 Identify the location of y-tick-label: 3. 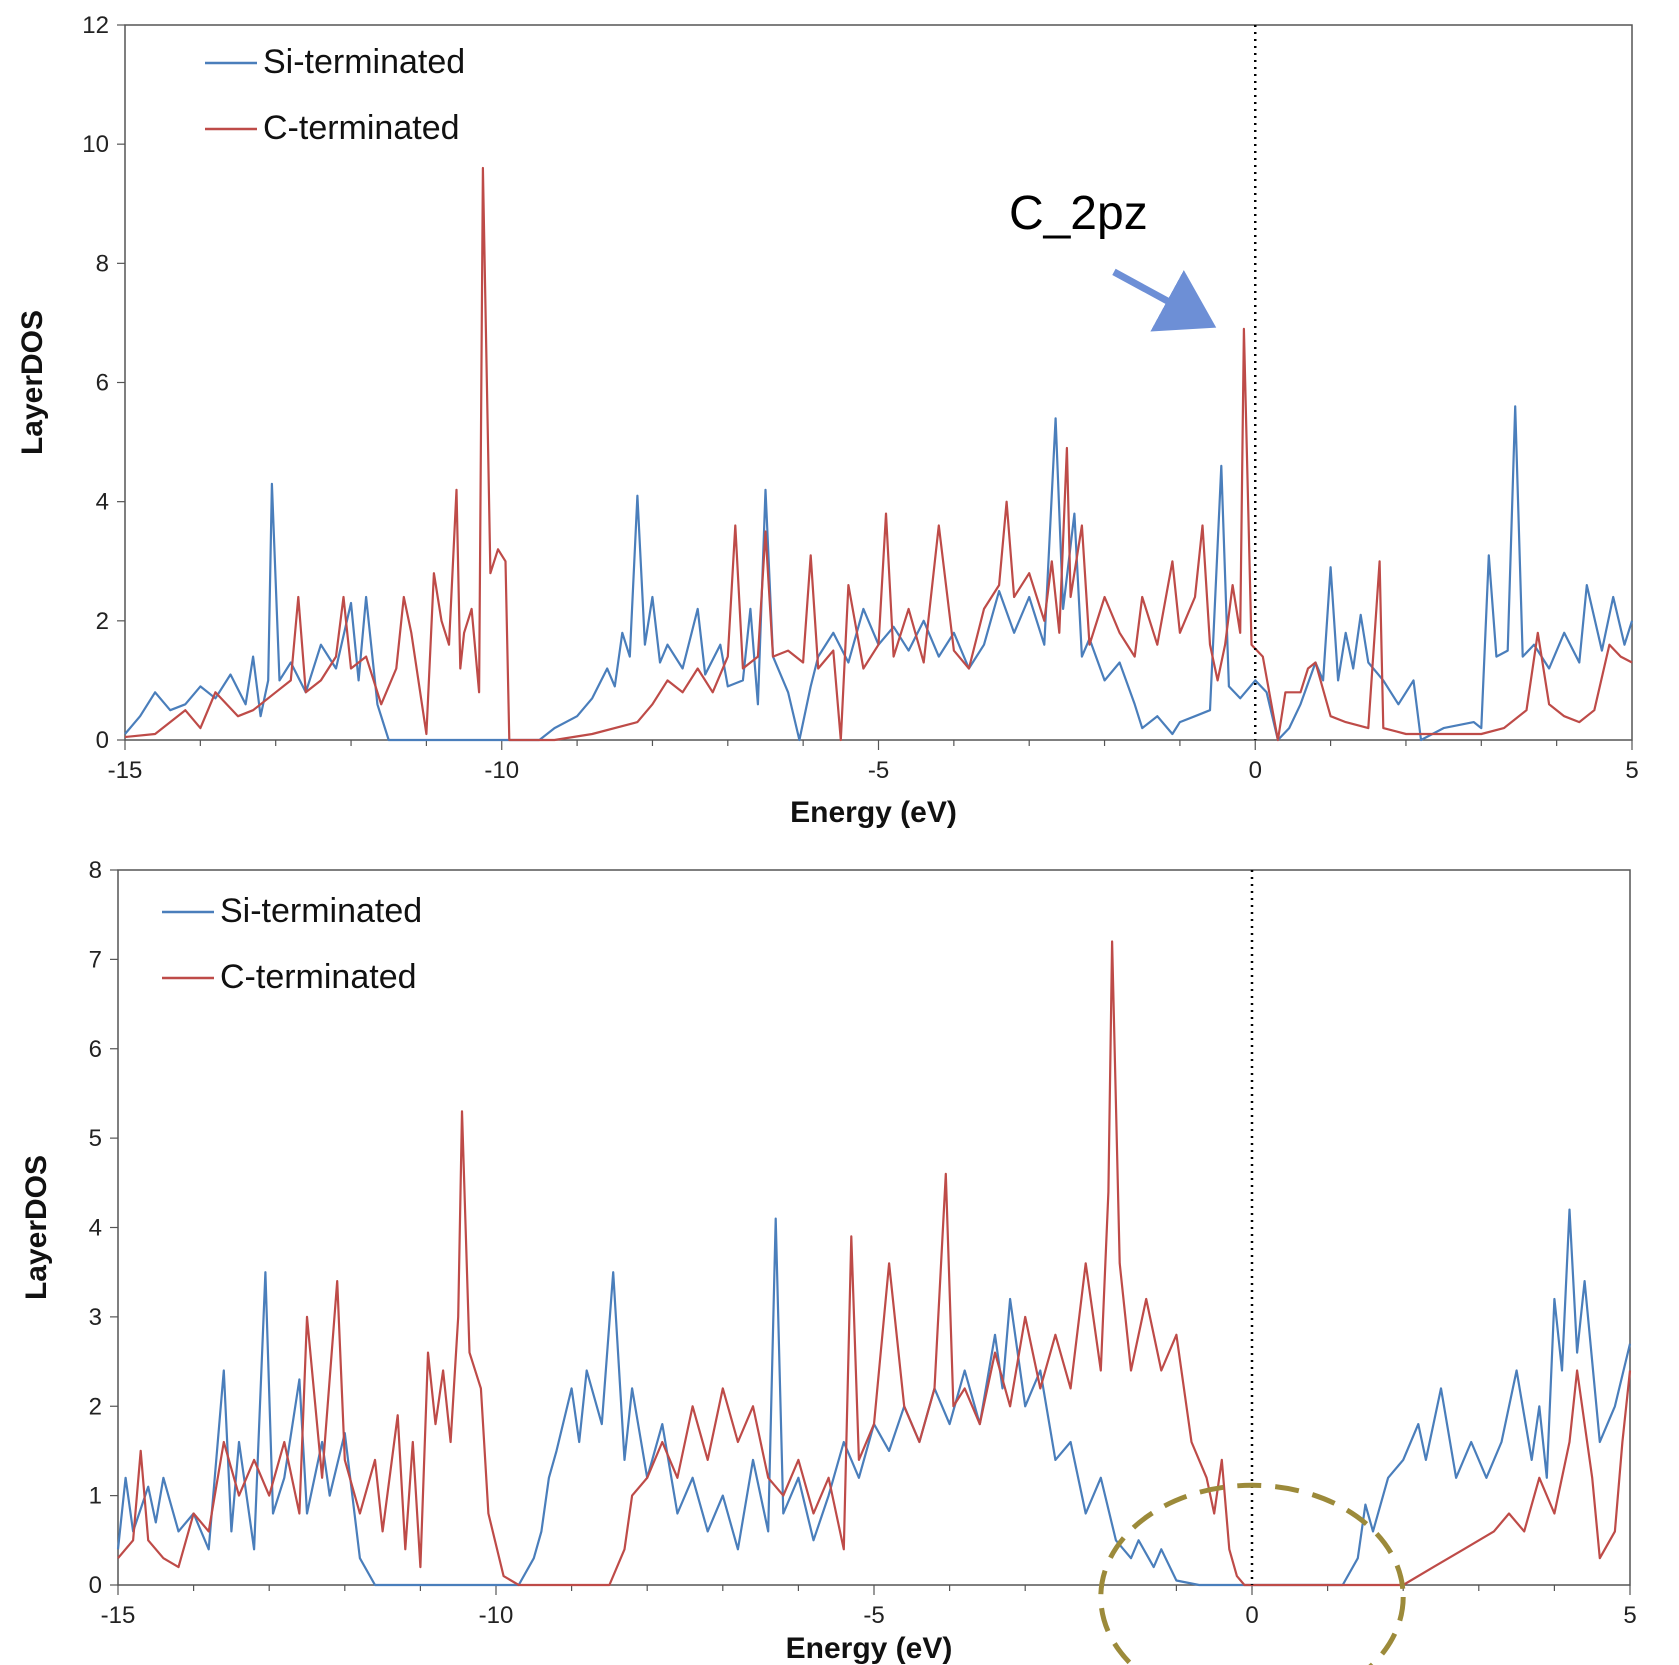
(95, 1317).